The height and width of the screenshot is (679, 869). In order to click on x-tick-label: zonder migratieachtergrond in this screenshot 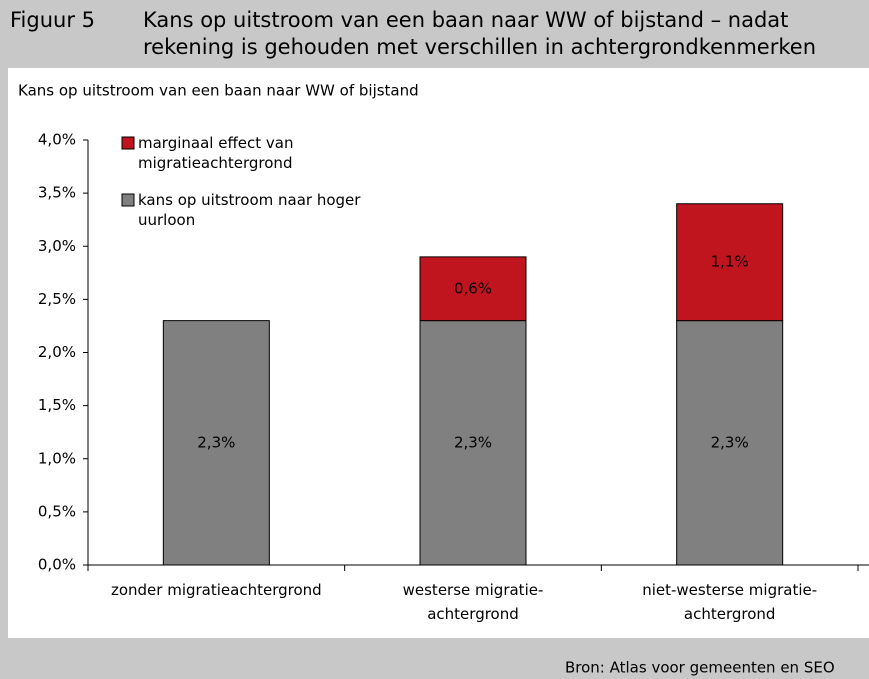, I will do `click(216, 590)`.